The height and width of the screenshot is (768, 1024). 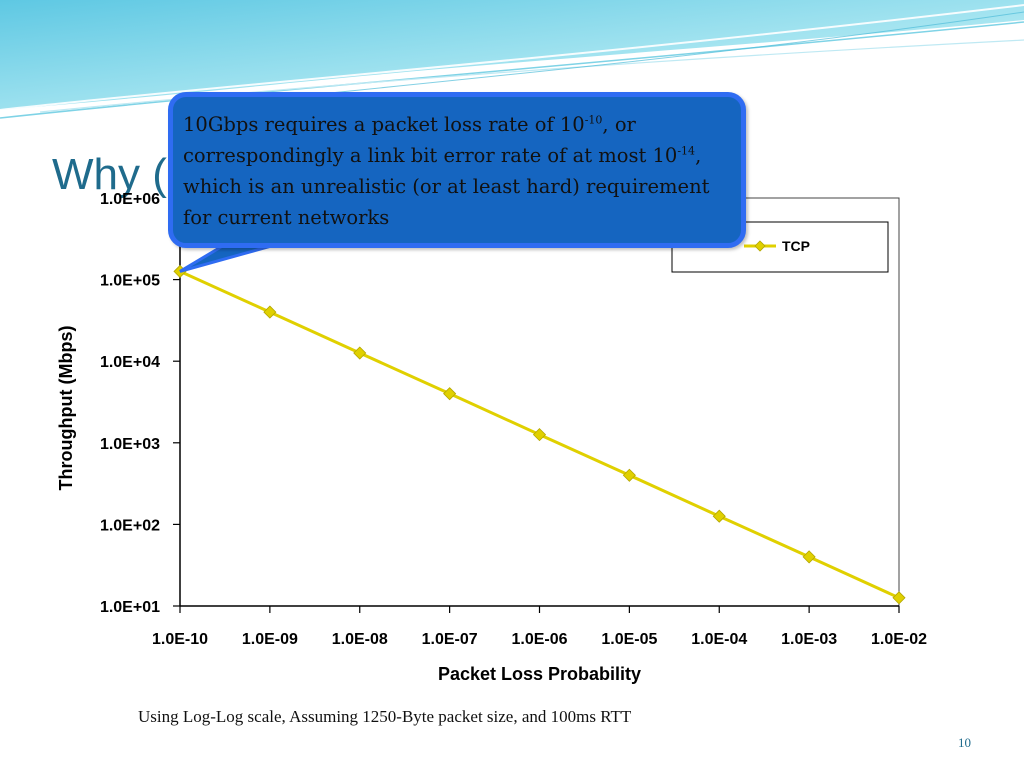 What do you see at coordinates (450, 639) in the screenshot?
I see `x-tick-label: 1.0E-07` at bounding box center [450, 639].